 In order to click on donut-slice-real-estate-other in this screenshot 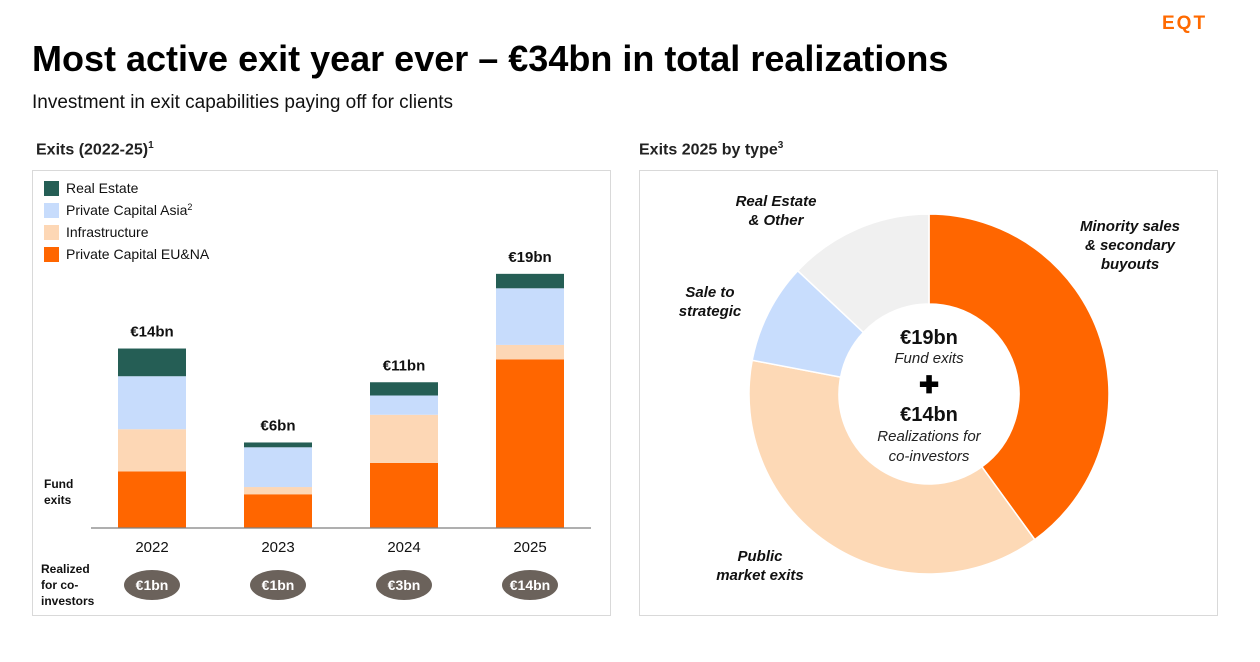, I will do `click(863, 273)`.